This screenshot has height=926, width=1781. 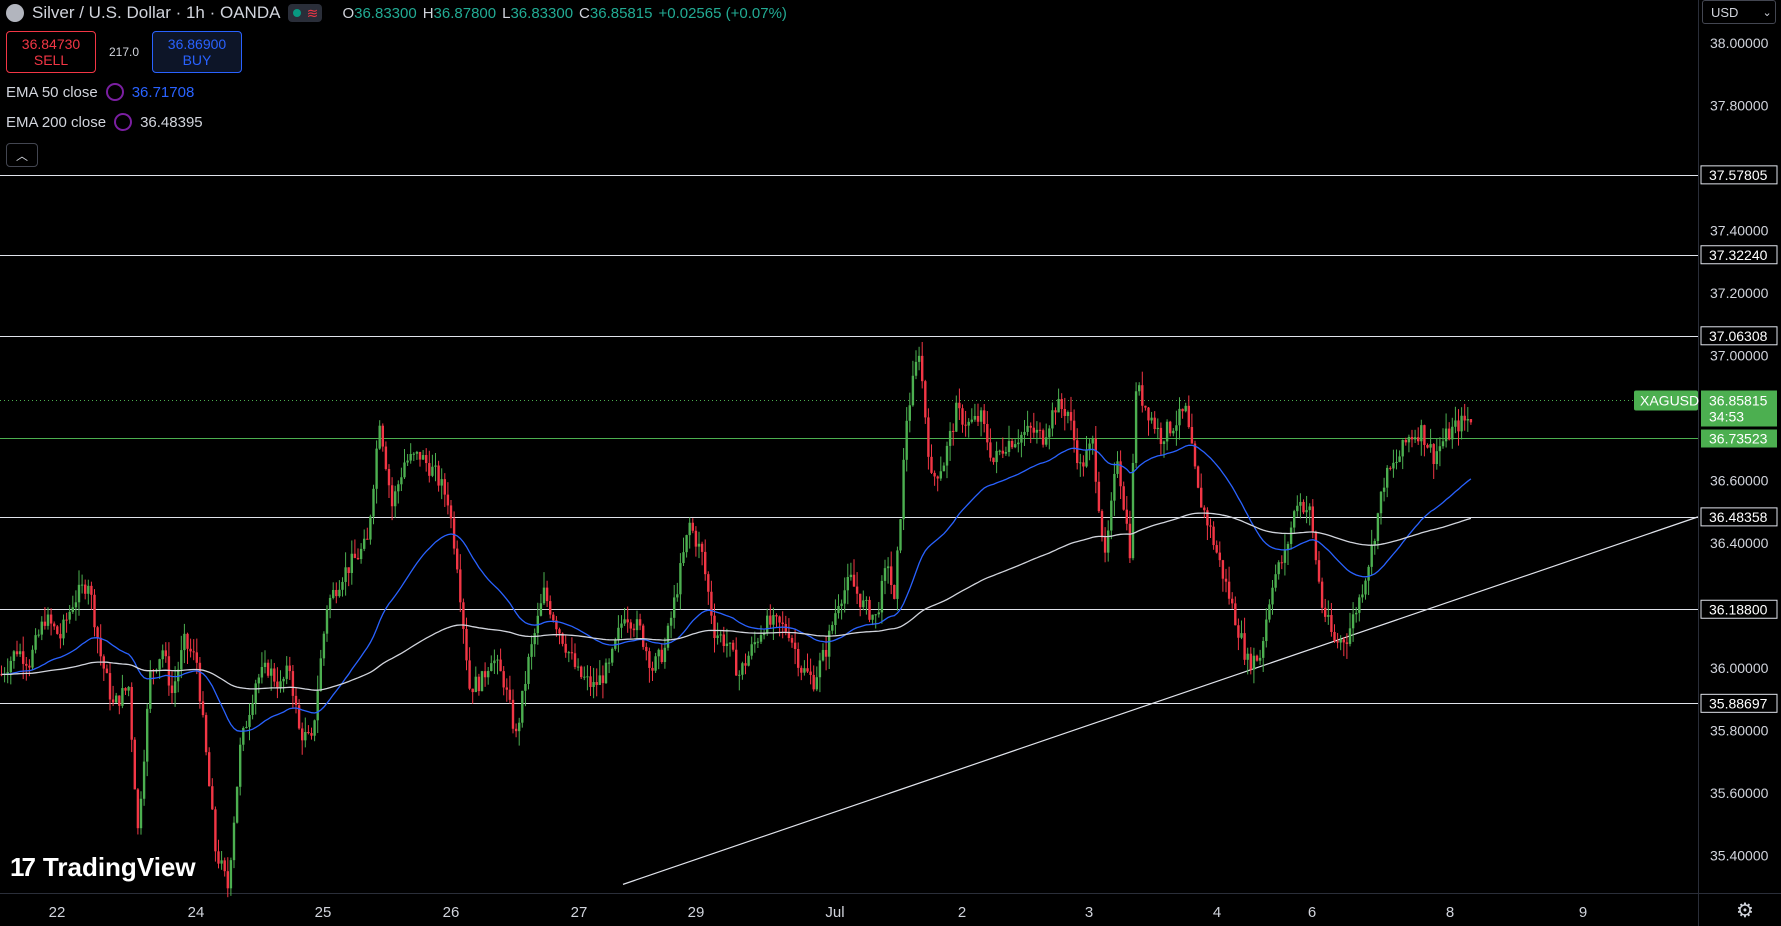 I want to click on current-price-badge, so click(x=1739, y=408).